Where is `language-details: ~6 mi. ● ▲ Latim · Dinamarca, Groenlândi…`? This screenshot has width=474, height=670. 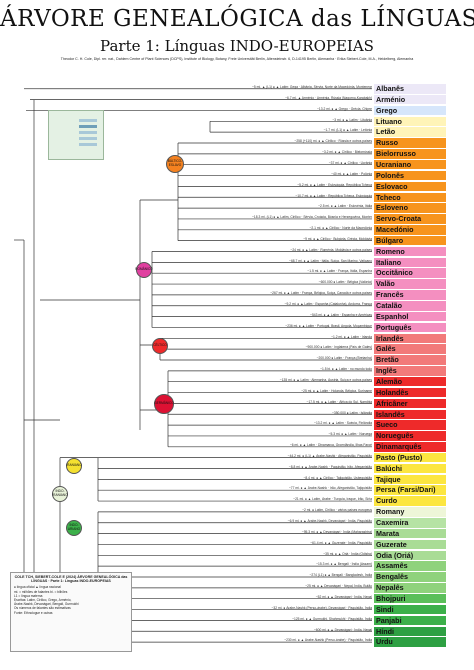 language-details: ~6 mi. ● ▲ Latim · Dinamarca, Groenlândi… is located at coordinates (330, 445).